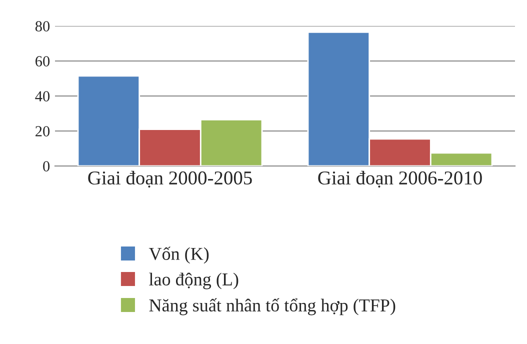 The image size is (527, 344). Describe the element at coordinates (42, 26) in the screenshot. I see `y-tick-label: 80` at that location.